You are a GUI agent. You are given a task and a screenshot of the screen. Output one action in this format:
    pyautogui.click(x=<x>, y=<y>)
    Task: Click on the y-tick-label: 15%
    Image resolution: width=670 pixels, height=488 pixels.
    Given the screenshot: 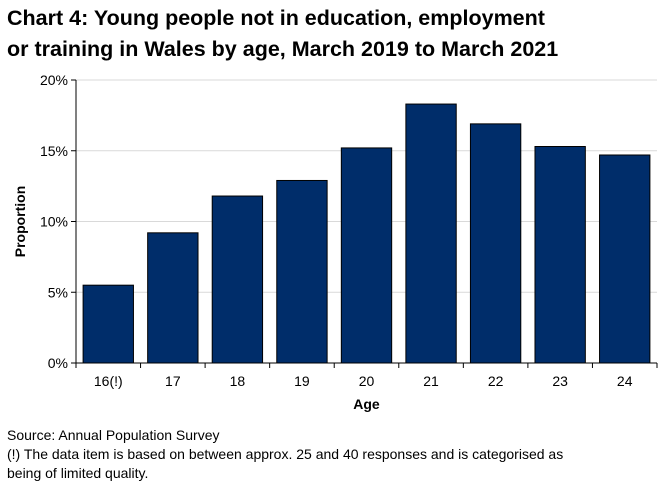 What is the action you would take?
    pyautogui.click(x=54, y=151)
    